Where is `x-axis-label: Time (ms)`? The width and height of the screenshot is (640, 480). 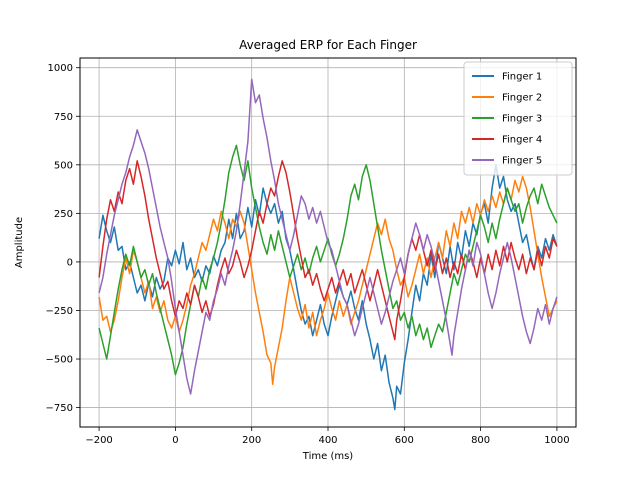
x-axis-label: Time (ms) is located at coordinates (328, 456).